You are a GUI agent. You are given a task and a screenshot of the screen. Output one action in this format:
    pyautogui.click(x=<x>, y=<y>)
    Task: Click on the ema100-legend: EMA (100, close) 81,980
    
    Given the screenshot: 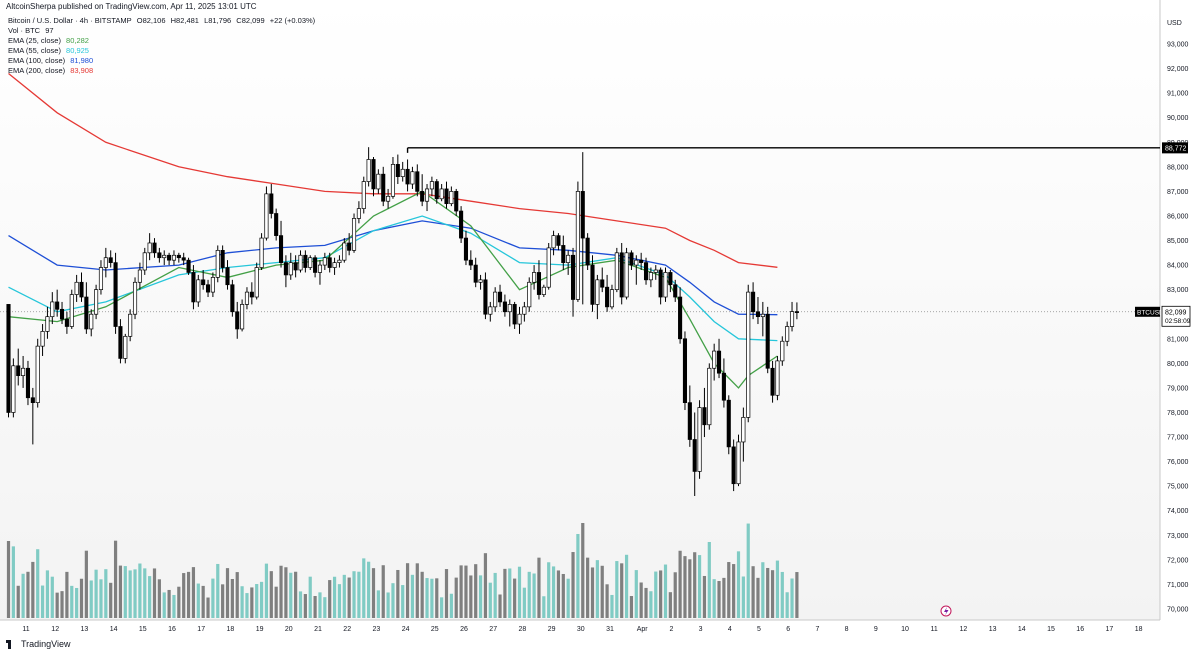 What is the action you would take?
    pyautogui.click(x=163, y=61)
    